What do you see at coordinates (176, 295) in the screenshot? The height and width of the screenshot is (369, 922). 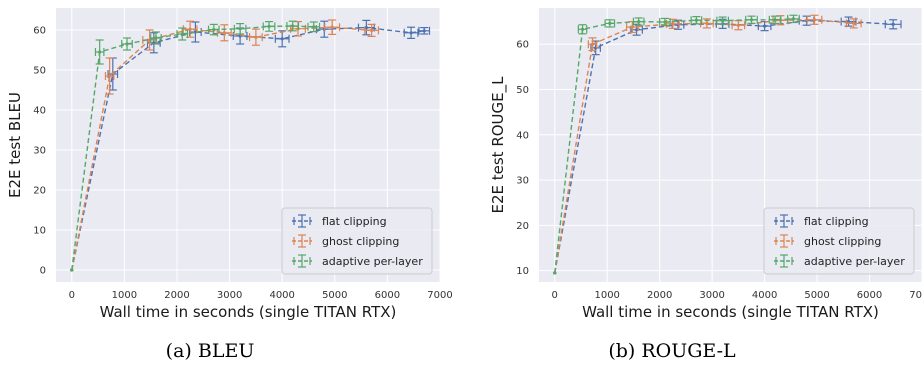 I see `x-tick-label: 2000` at bounding box center [176, 295].